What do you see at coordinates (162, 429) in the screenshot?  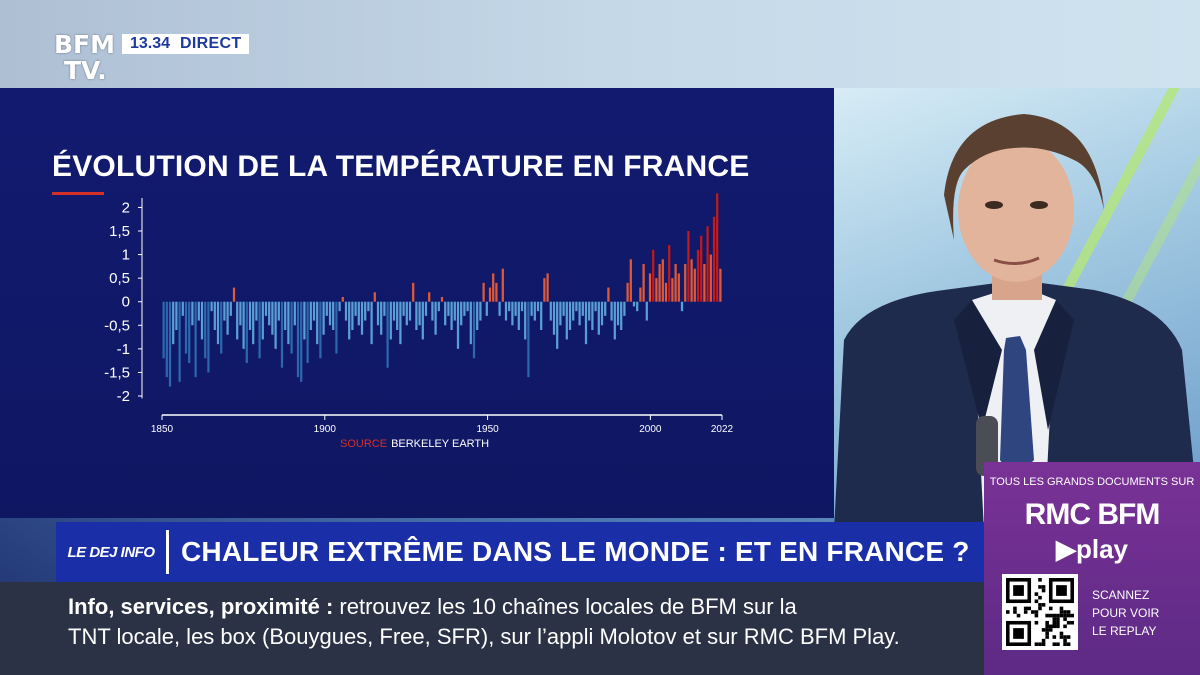 I see `x-tick-label: 1850` at bounding box center [162, 429].